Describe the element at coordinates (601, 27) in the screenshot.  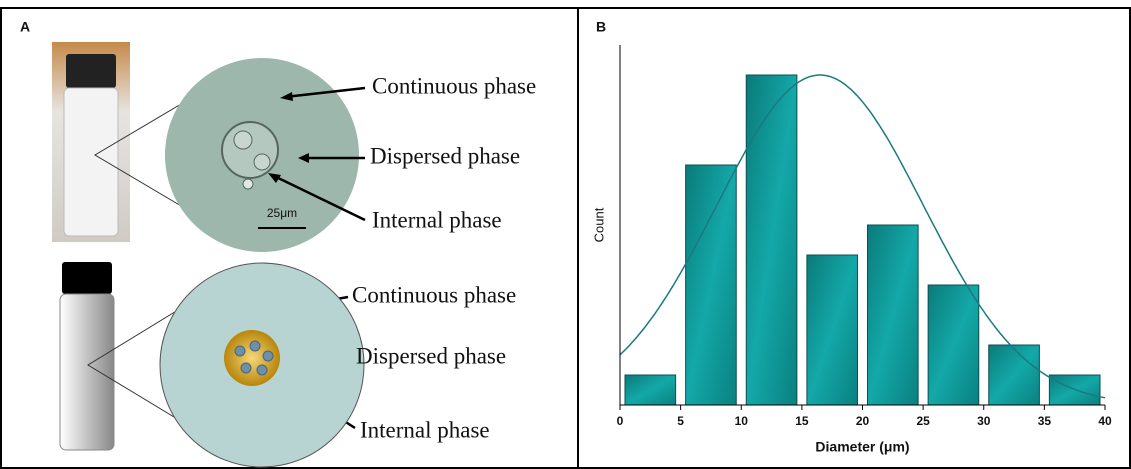
I see `panel-label: B` at that location.